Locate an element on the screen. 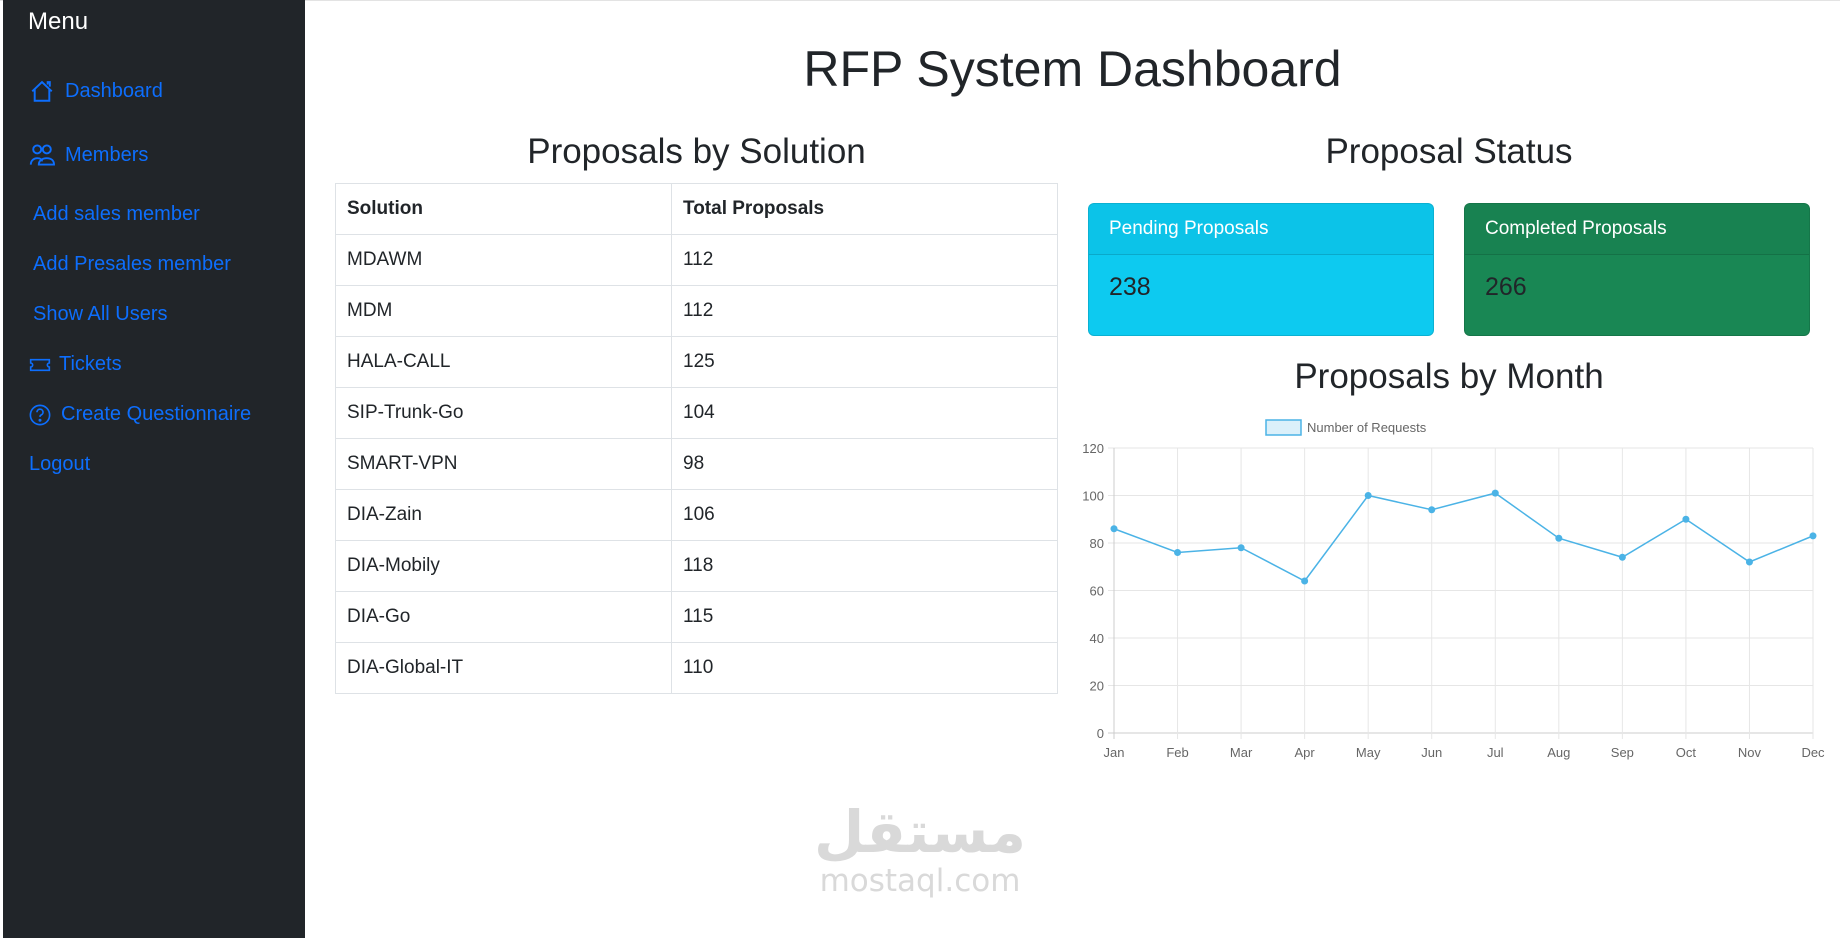  y-tick-label: 60 is located at coordinates (1097, 591).